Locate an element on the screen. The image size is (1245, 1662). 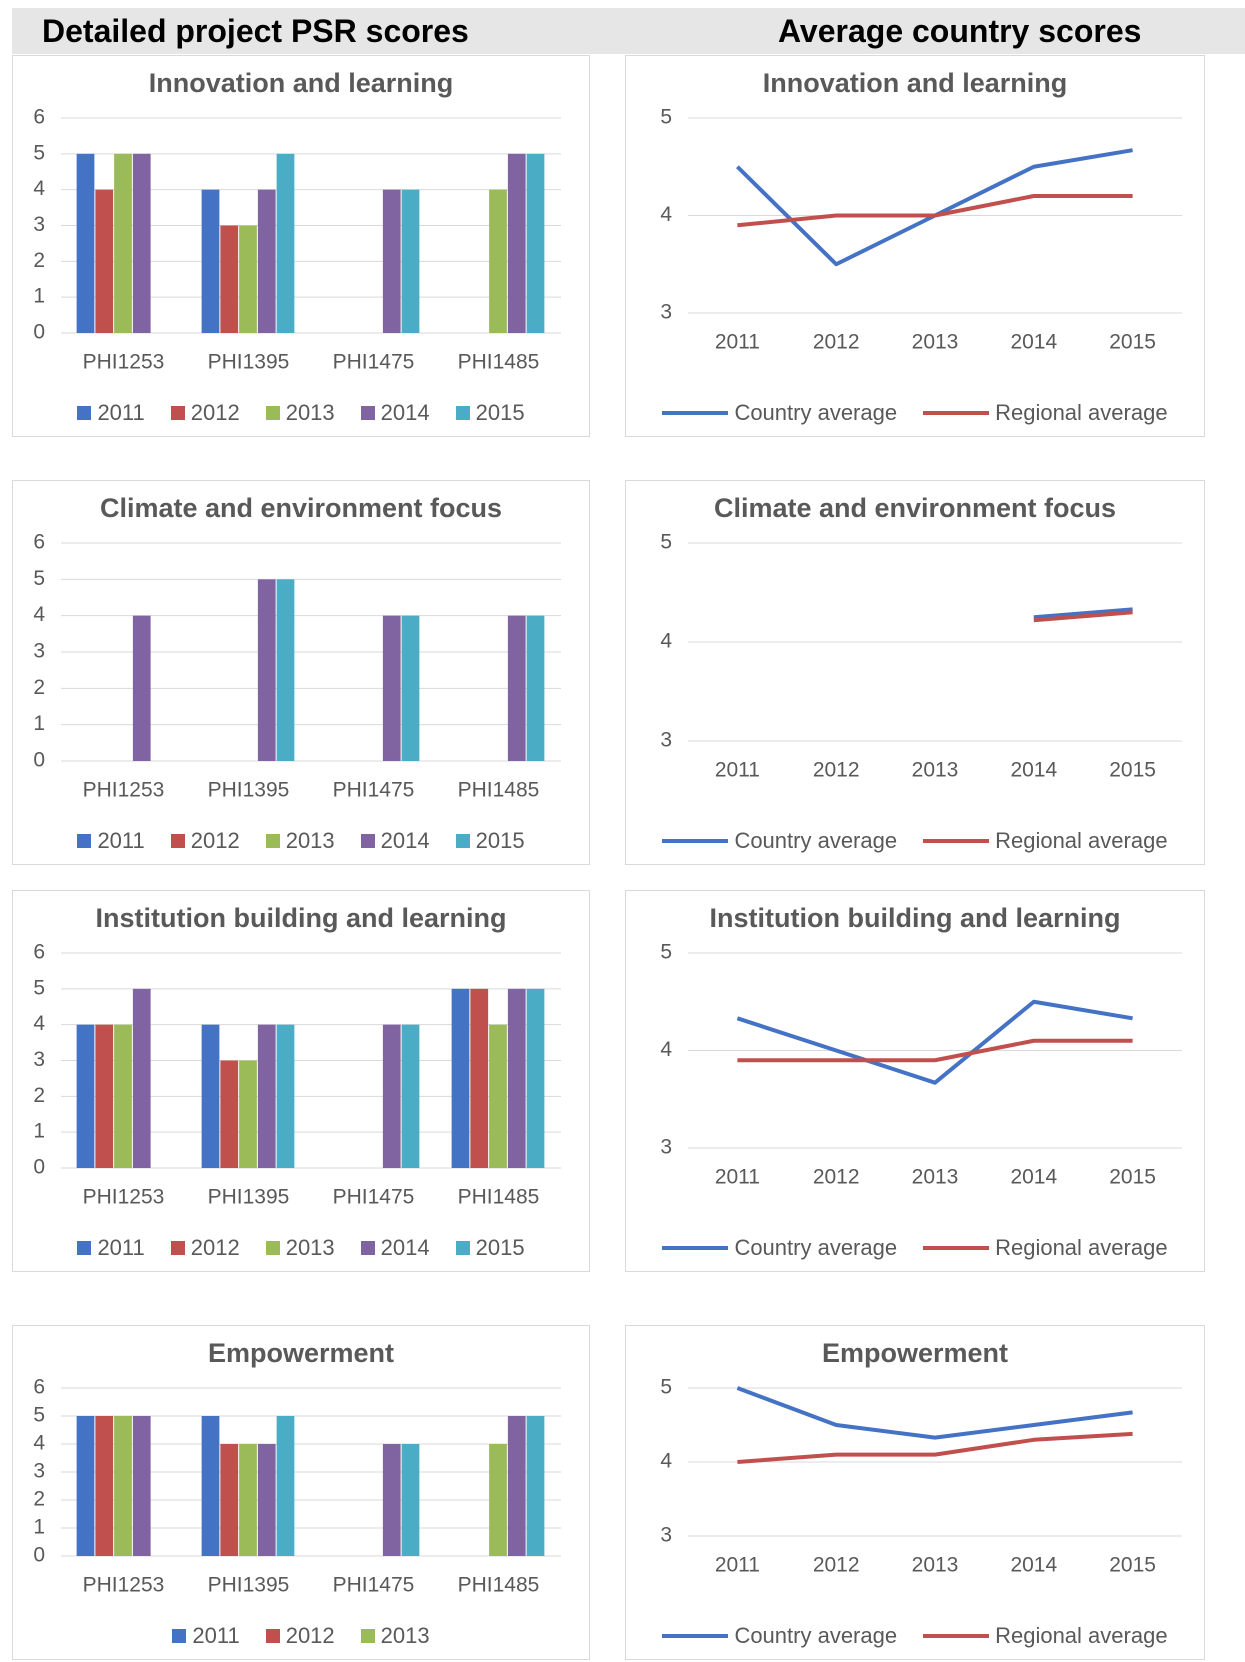
legend: 2011 2012 2013 is located at coordinates (301, 1636).